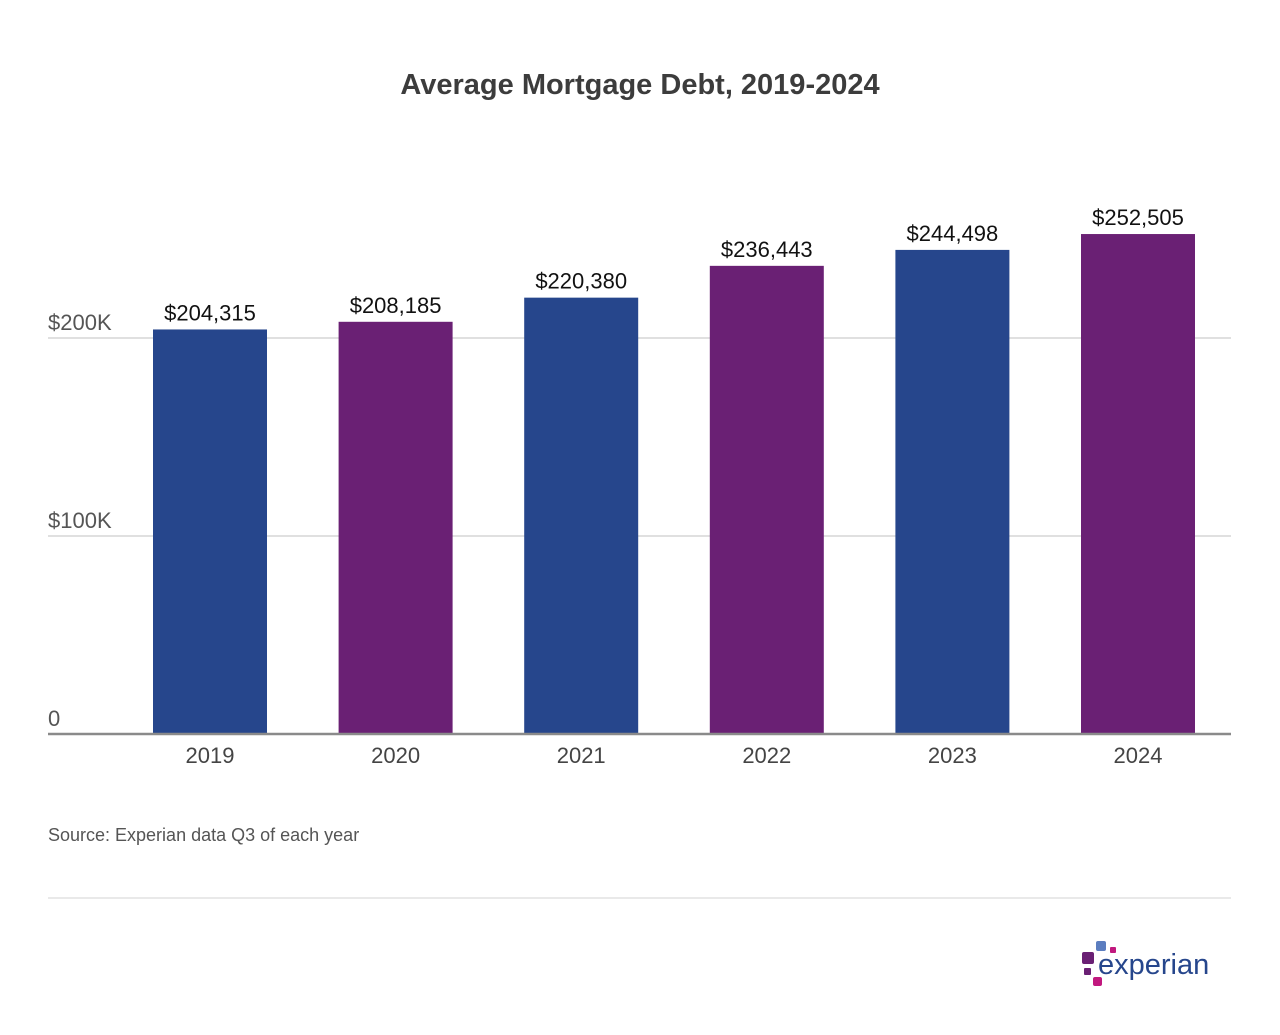 The height and width of the screenshot is (1035, 1280). What do you see at coordinates (766, 755) in the screenshot?
I see `x-tick-label: 2022` at bounding box center [766, 755].